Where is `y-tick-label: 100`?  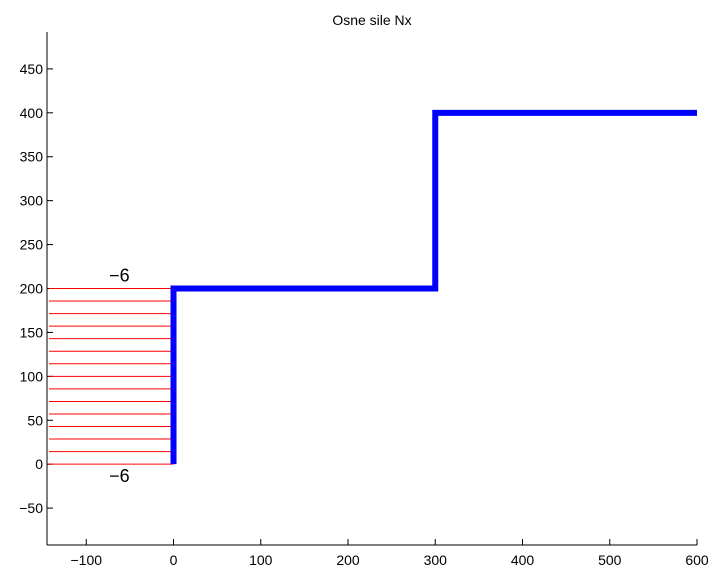
y-tick-label: 100 is located at coordinates (32, 376).